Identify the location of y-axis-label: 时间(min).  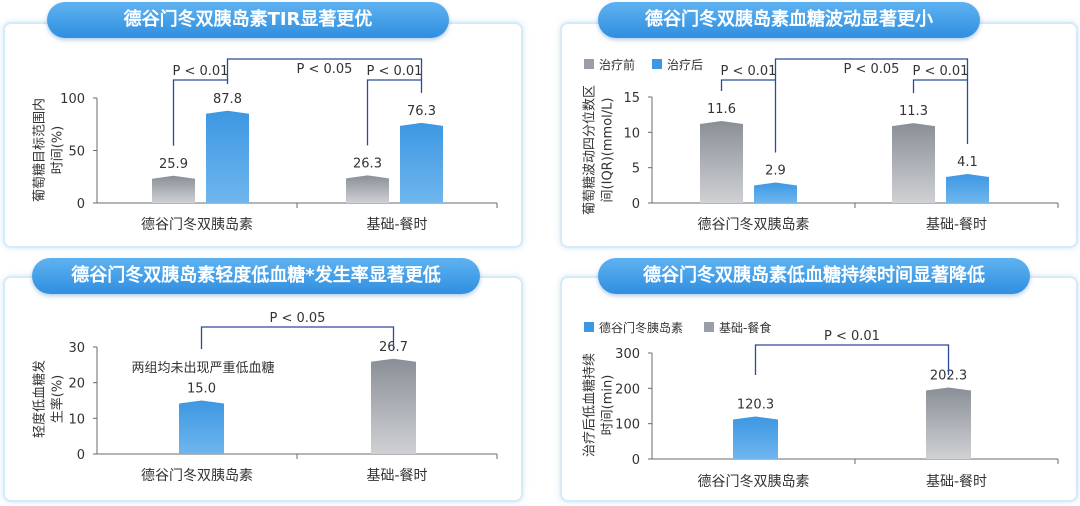
(608, 405).